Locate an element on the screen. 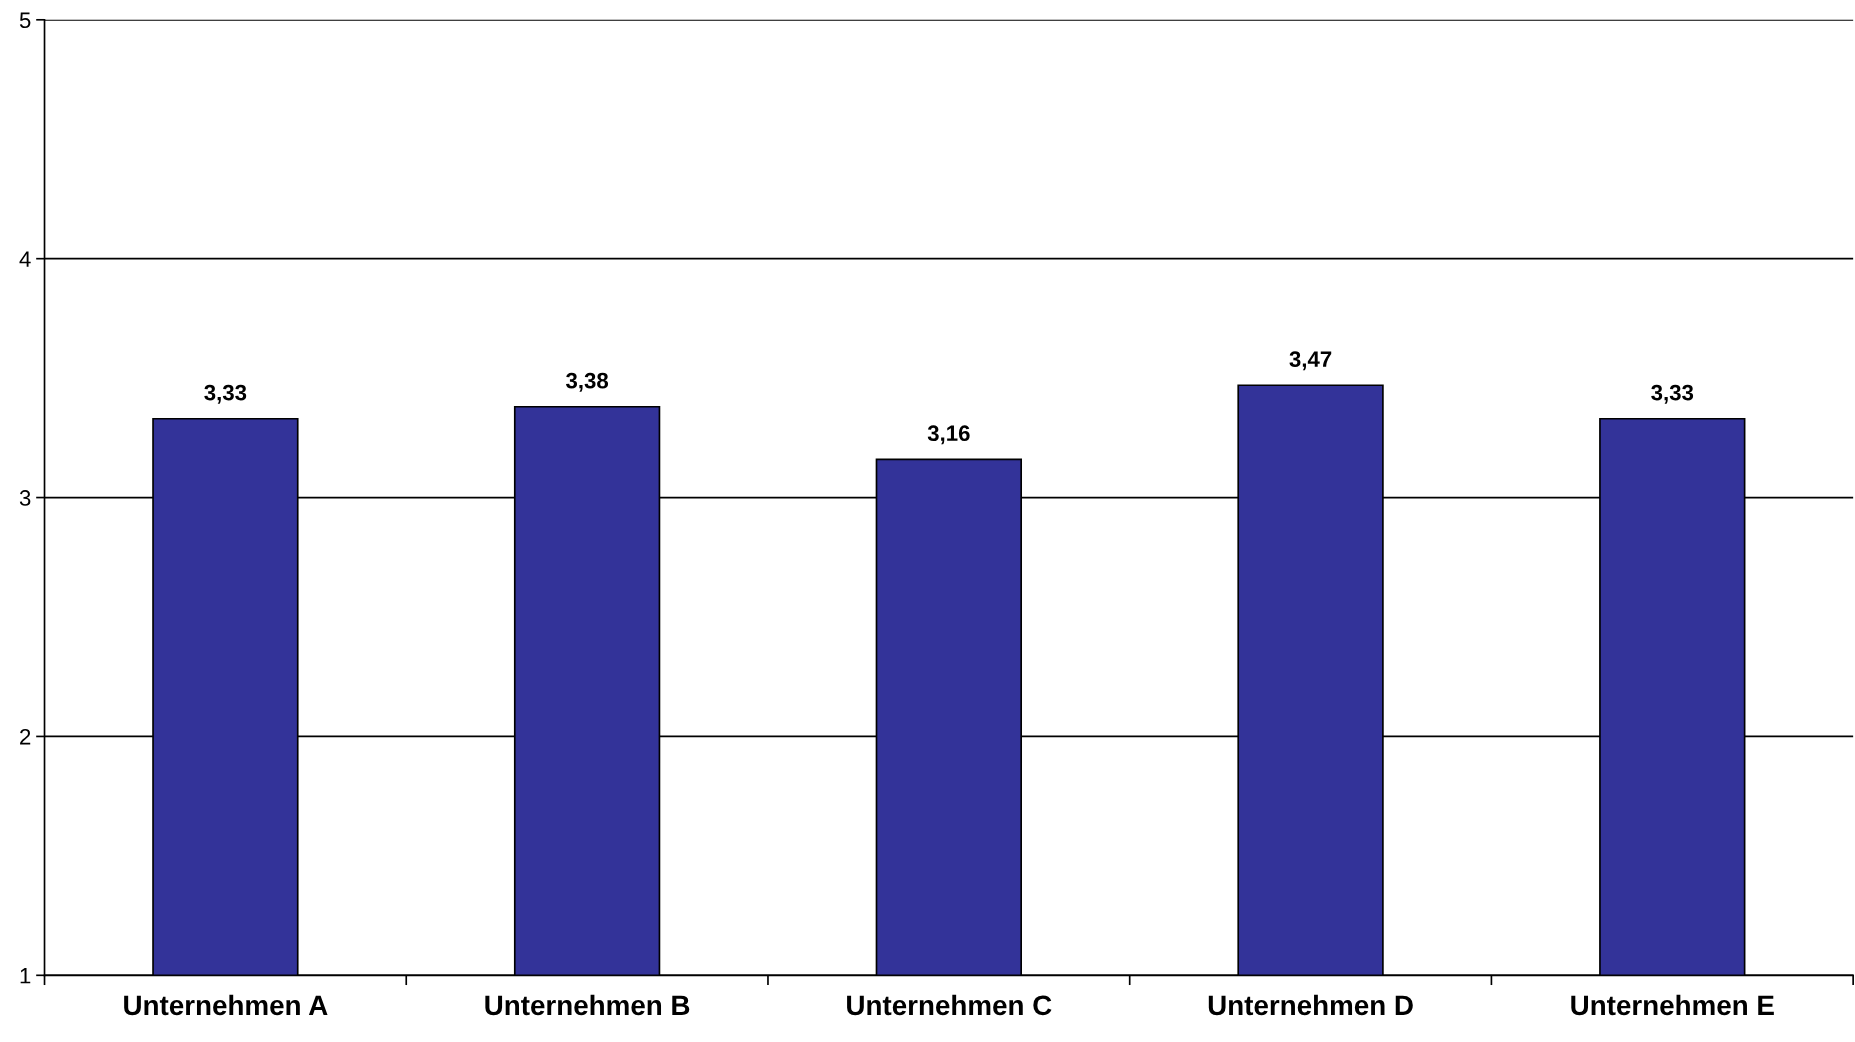  data-label: 3,16 is located at coordinates (948, 435).